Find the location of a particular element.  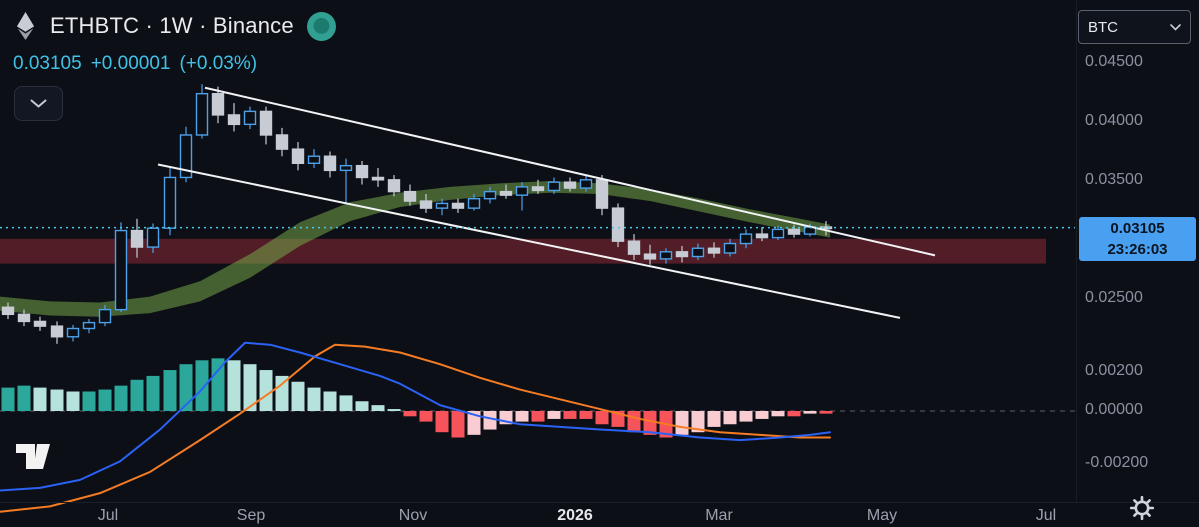

ethereum-logo-icon is located at coordinates (25, 26).